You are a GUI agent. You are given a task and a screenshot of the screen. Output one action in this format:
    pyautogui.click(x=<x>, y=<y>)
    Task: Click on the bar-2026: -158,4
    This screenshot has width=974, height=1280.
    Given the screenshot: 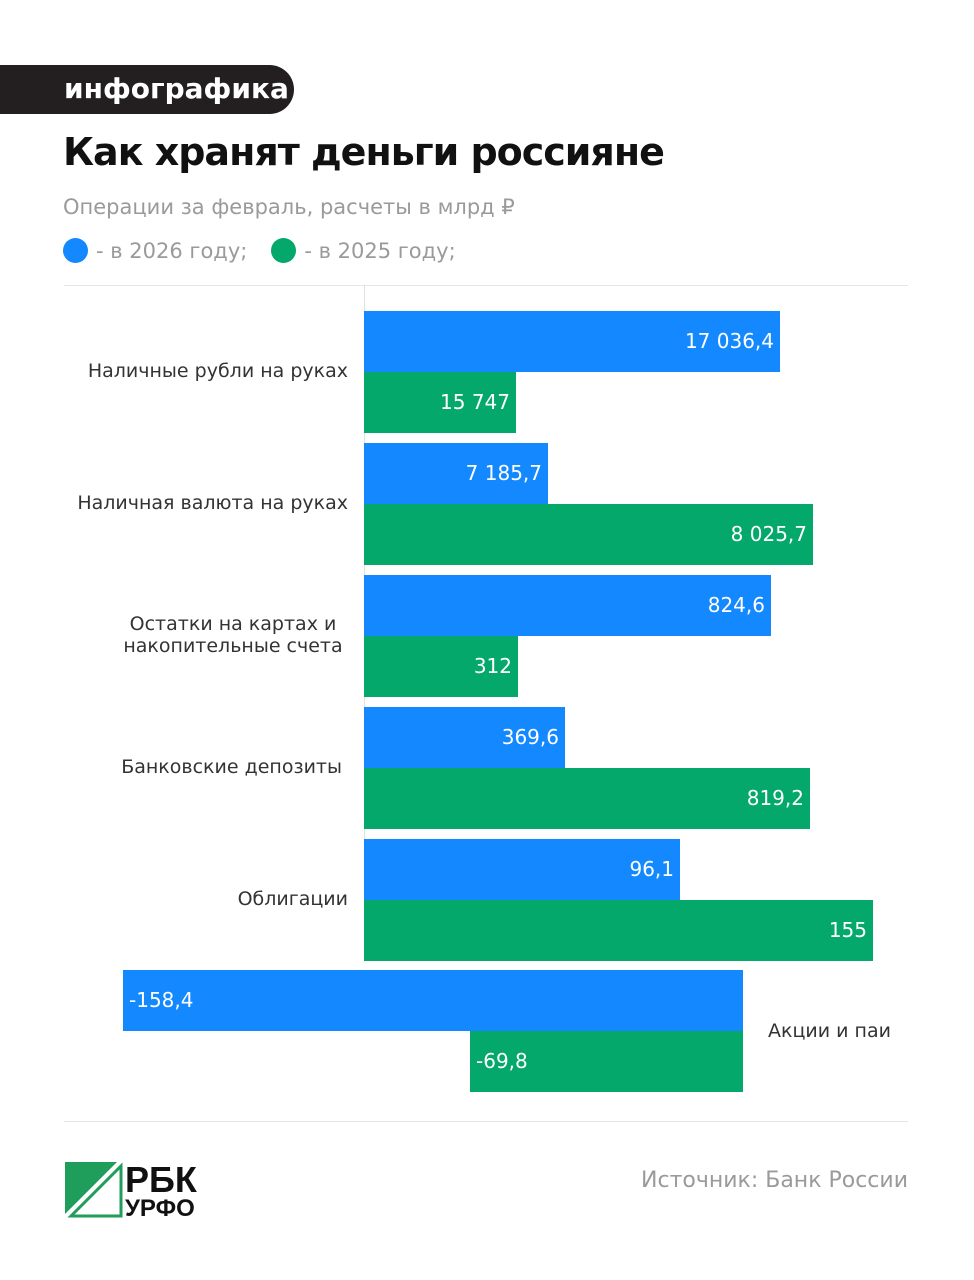 What is the action you would take?
    pyautogui.click(x=433, y=1000)
    